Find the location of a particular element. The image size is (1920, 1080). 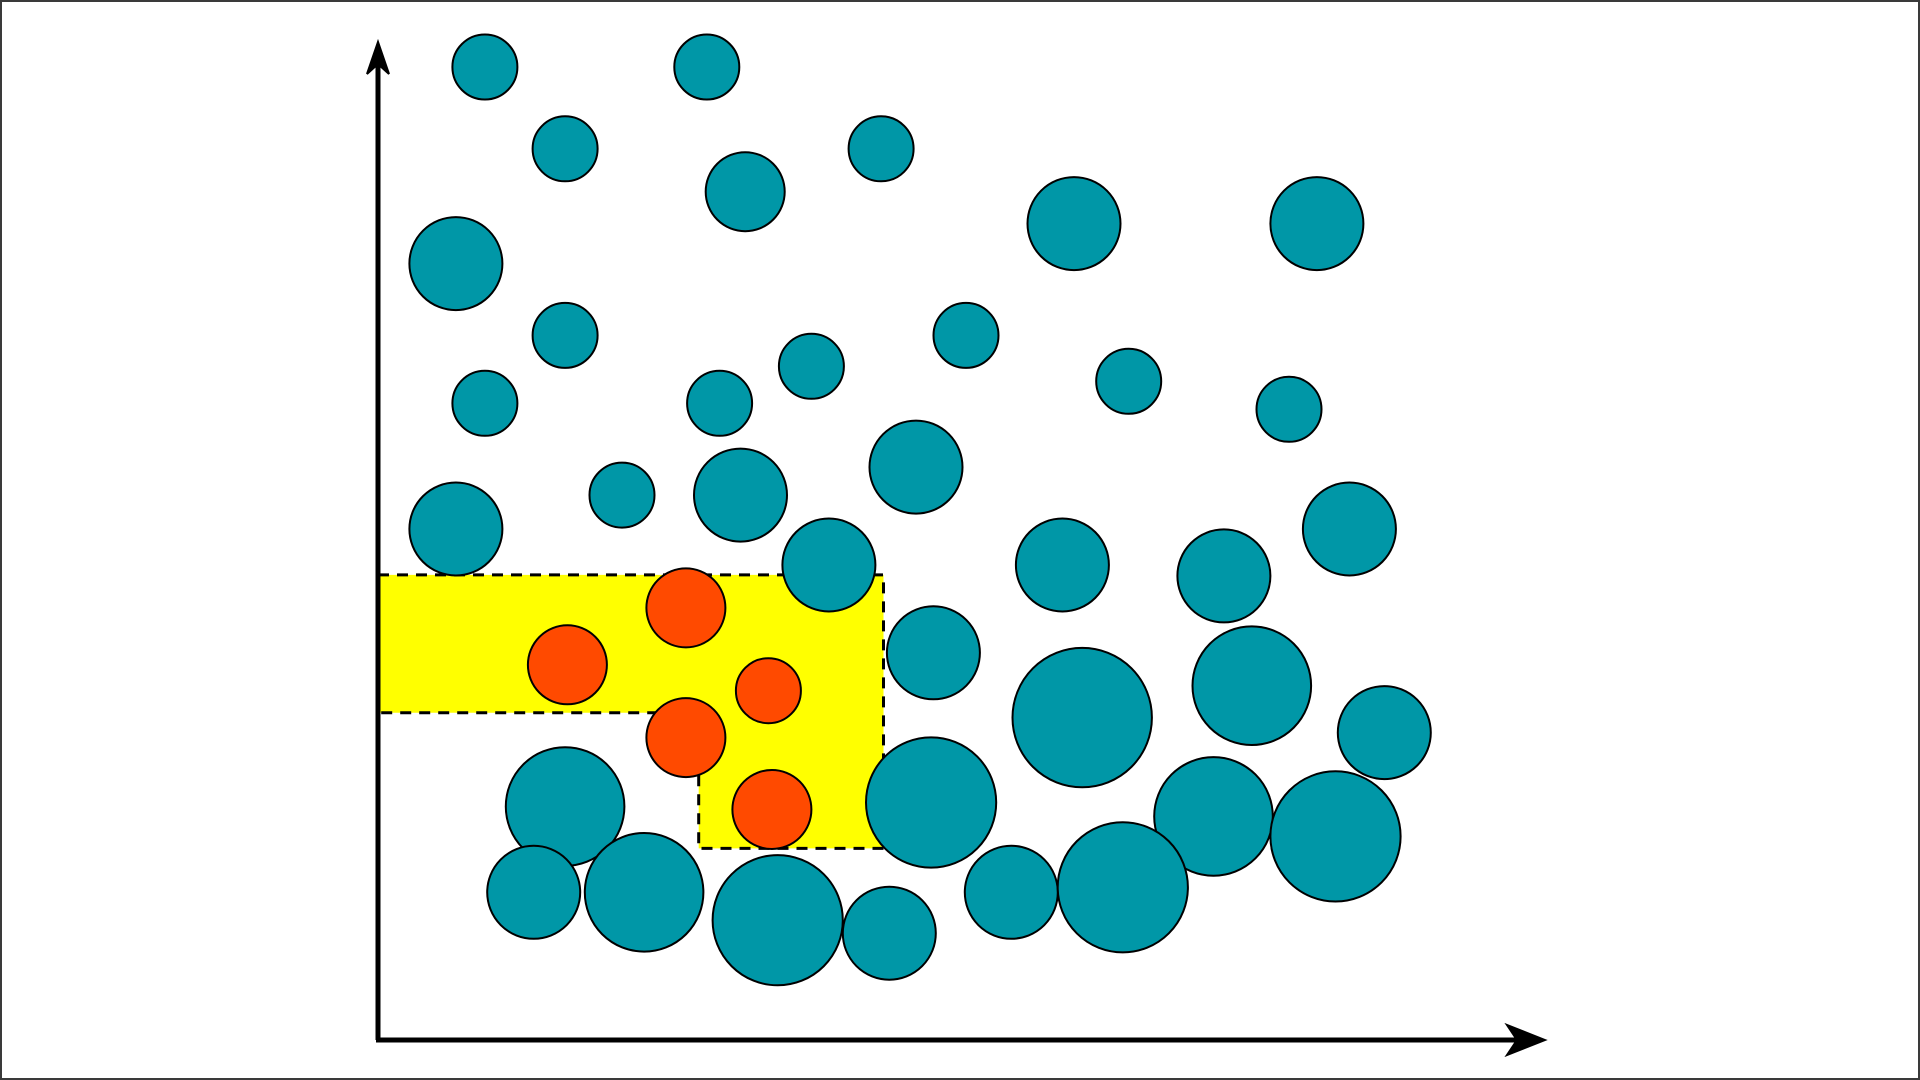

inside-points is located at coordinates (669, 708).